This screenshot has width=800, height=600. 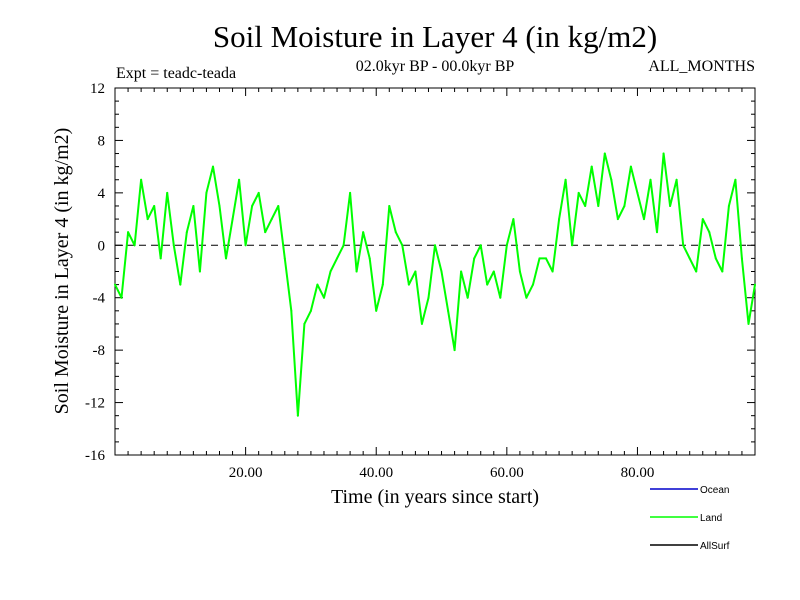 I want to click on y-tick-label: 4, so click(x=102, y=194).